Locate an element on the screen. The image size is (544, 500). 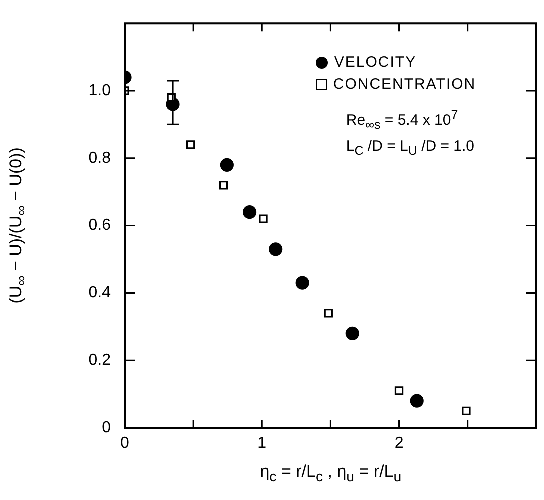
legend-label: VELOCITY is located at coordinates (375, 63).